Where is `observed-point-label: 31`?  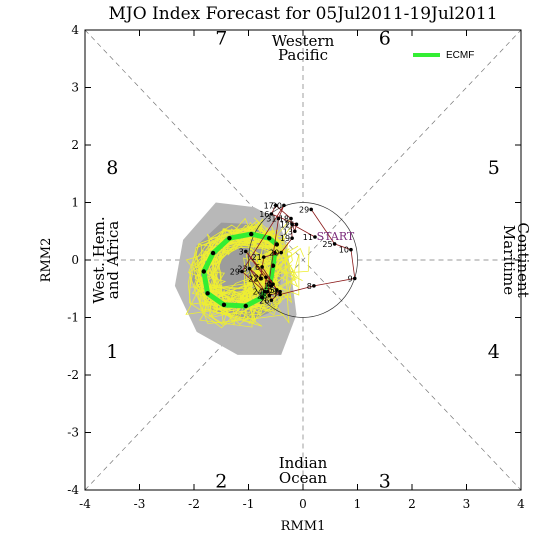
observed-point-label: 31 is located at coordinates (271, 219).